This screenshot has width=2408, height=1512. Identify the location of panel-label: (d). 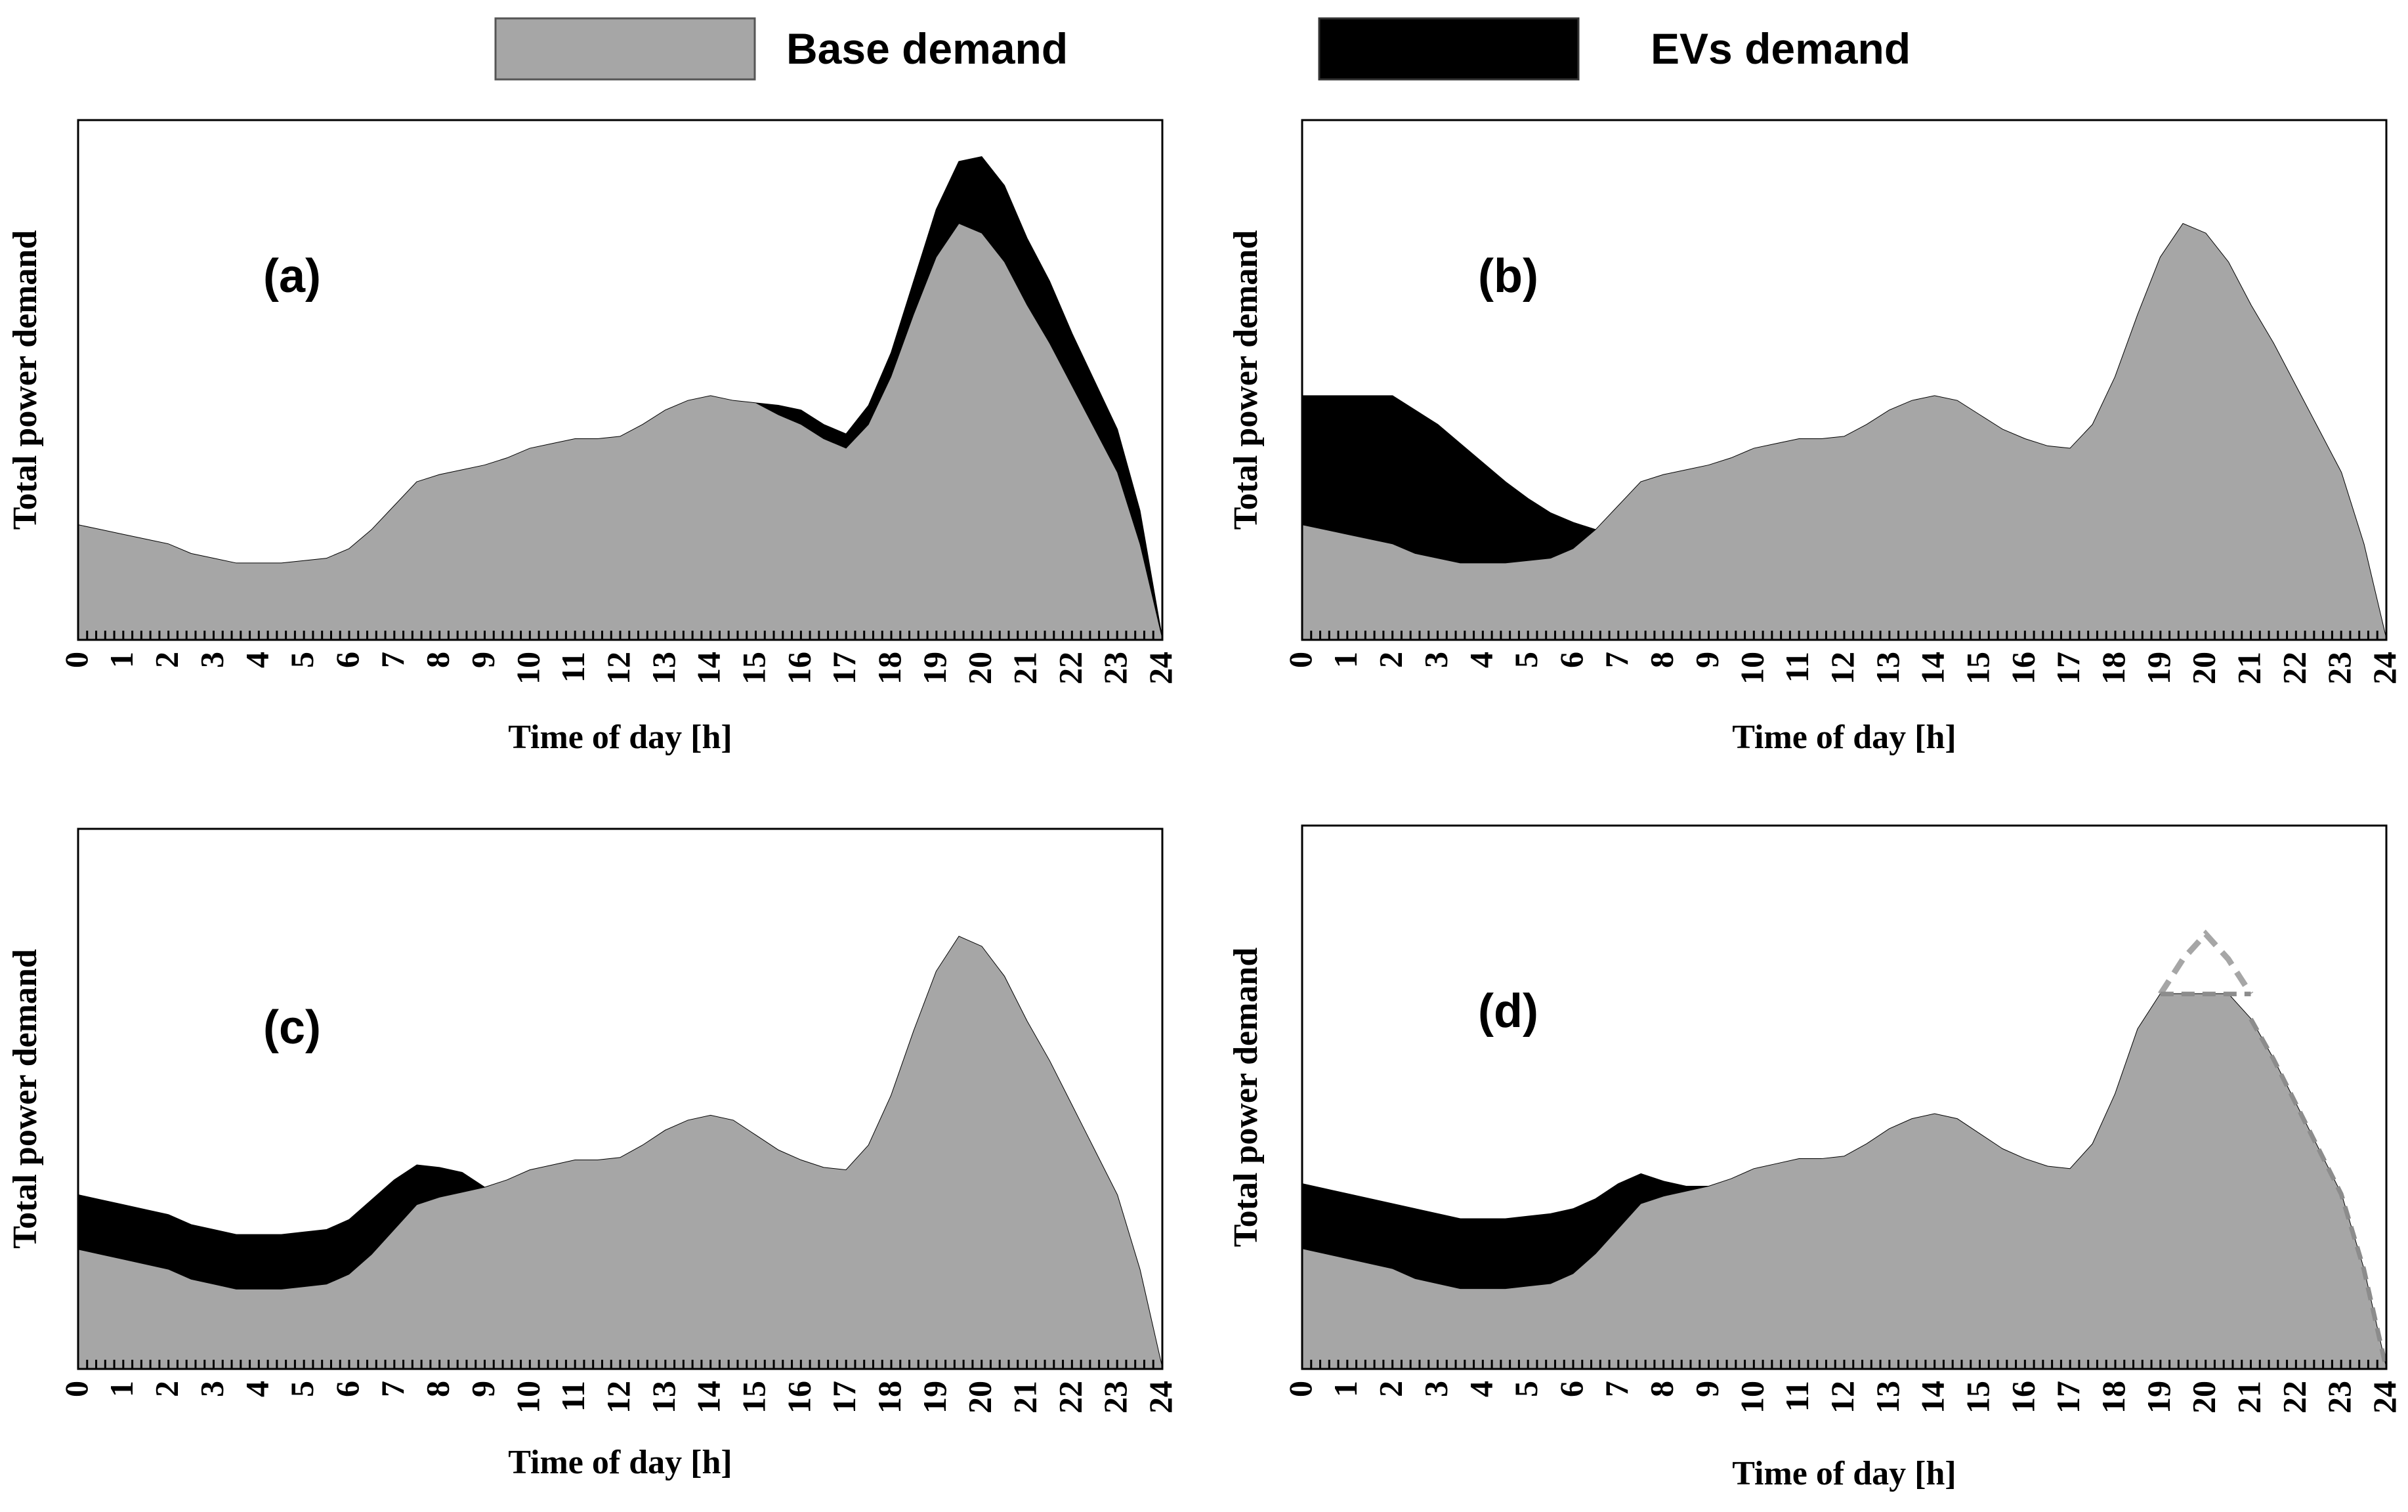
(1508, 1011).